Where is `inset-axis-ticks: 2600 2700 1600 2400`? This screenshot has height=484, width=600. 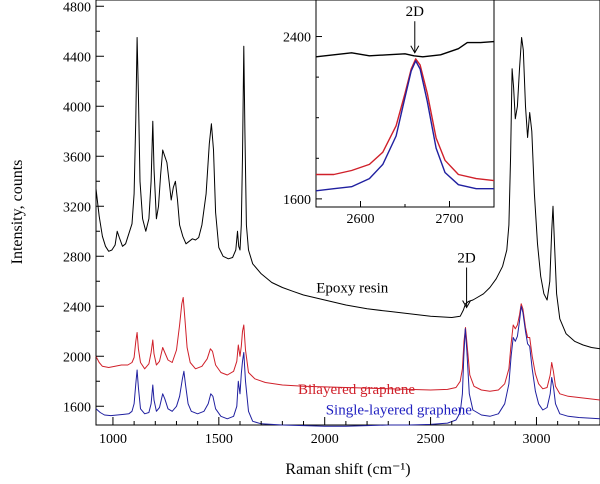 inset-axis-ticks: 2600 2700 1600 2400 is located at coordinates (389, 129).